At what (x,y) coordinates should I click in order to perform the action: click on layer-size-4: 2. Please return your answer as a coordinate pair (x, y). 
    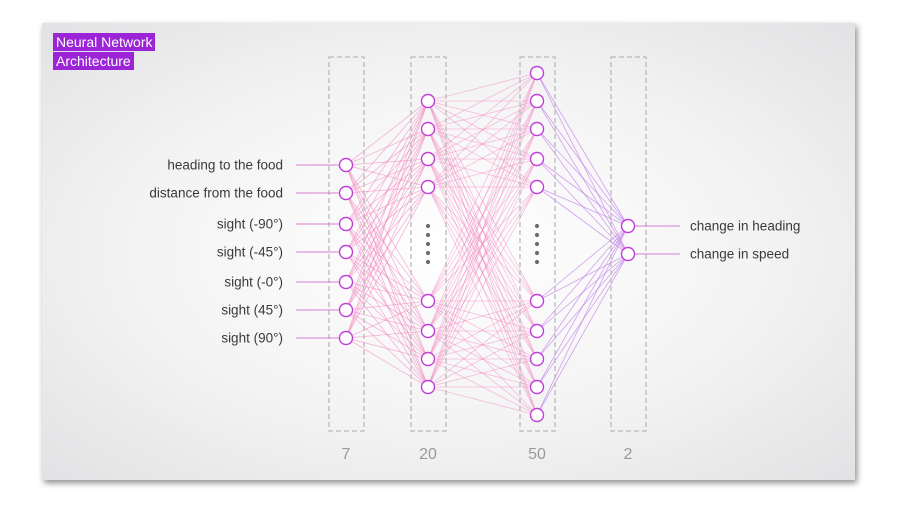
    Looking at the image, I should click on (628, 454).